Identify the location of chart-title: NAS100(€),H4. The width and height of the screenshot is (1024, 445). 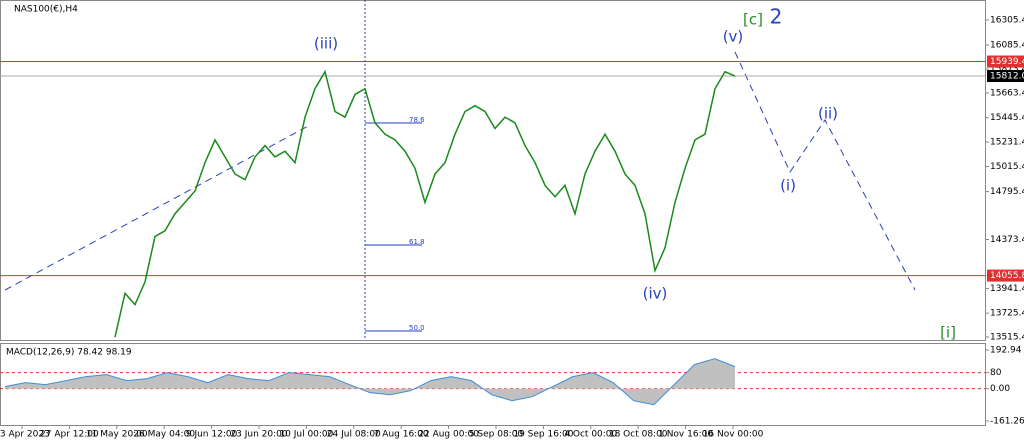
(46, 10).